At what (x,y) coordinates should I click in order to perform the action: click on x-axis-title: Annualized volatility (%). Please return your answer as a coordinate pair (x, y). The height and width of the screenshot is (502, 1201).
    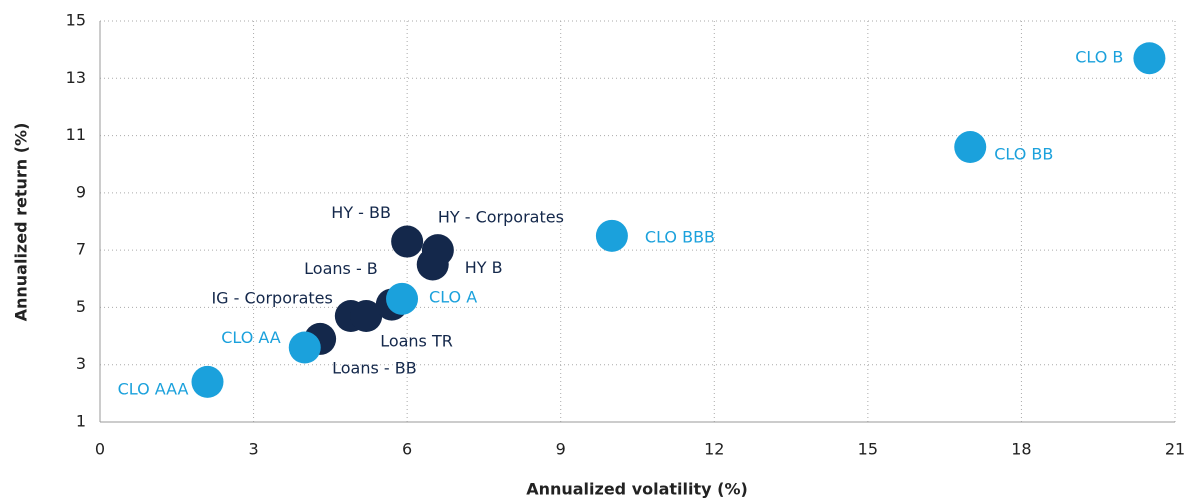
    Looking at the image, I should click on (637, 489).